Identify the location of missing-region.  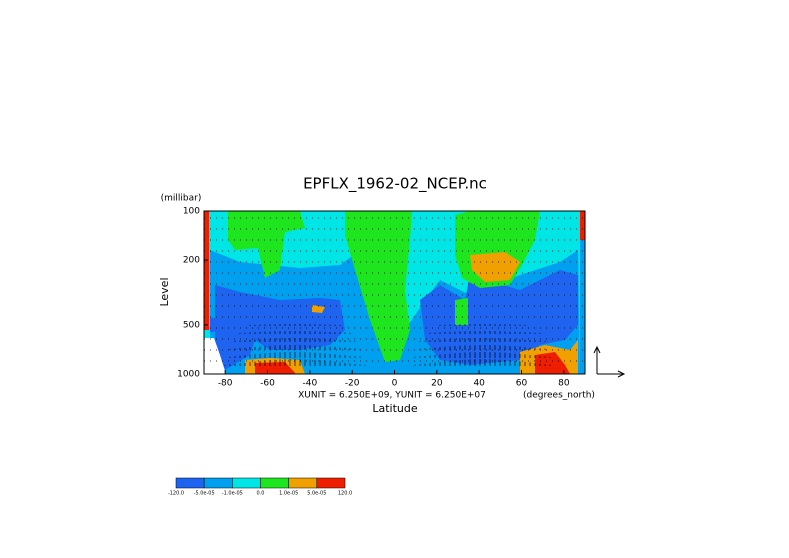
(215, 356).